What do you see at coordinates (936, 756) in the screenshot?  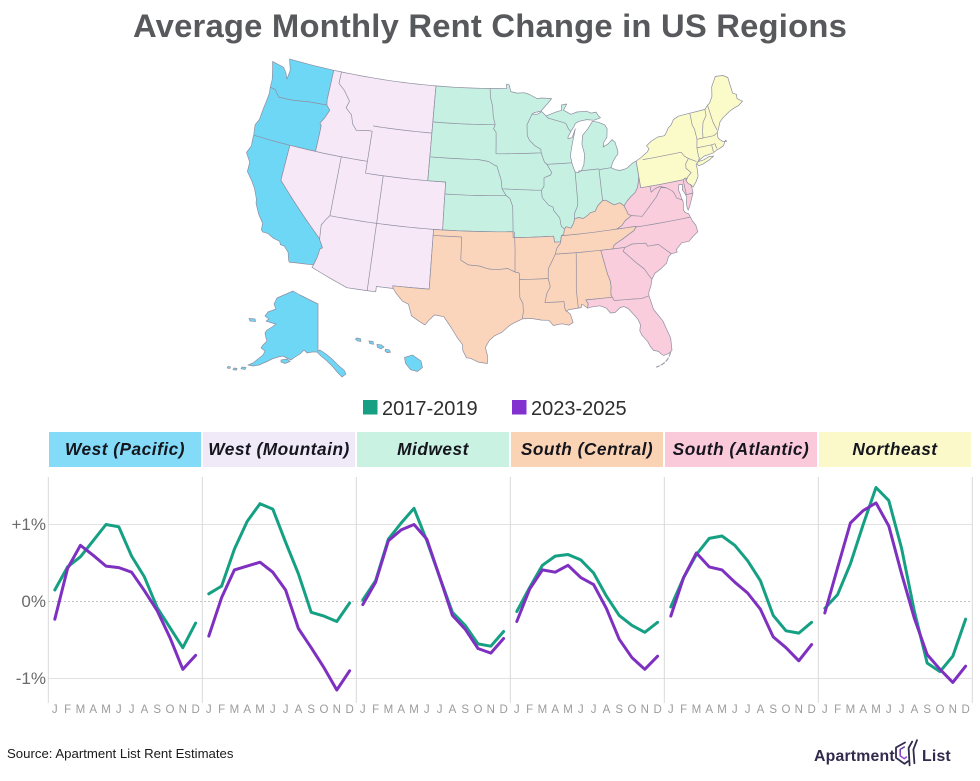 I see `svg-text: List` at bounding box center [936, 756].